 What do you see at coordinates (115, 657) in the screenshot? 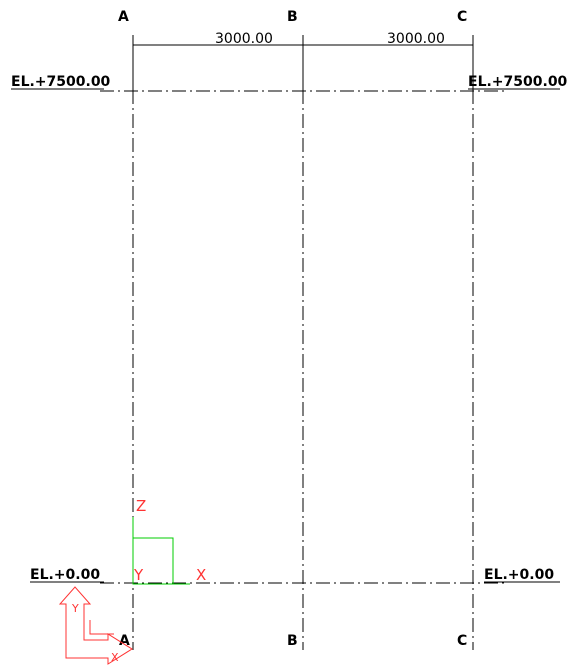
I see `world-x-label: X` at bounding box center [115, 657].